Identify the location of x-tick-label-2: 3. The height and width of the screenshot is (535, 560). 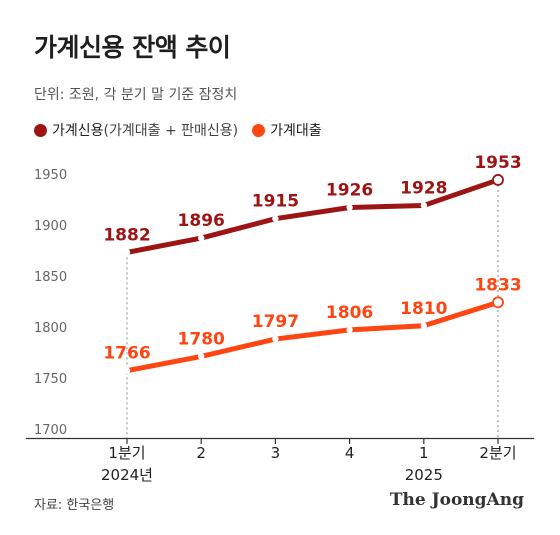
(276, 453).